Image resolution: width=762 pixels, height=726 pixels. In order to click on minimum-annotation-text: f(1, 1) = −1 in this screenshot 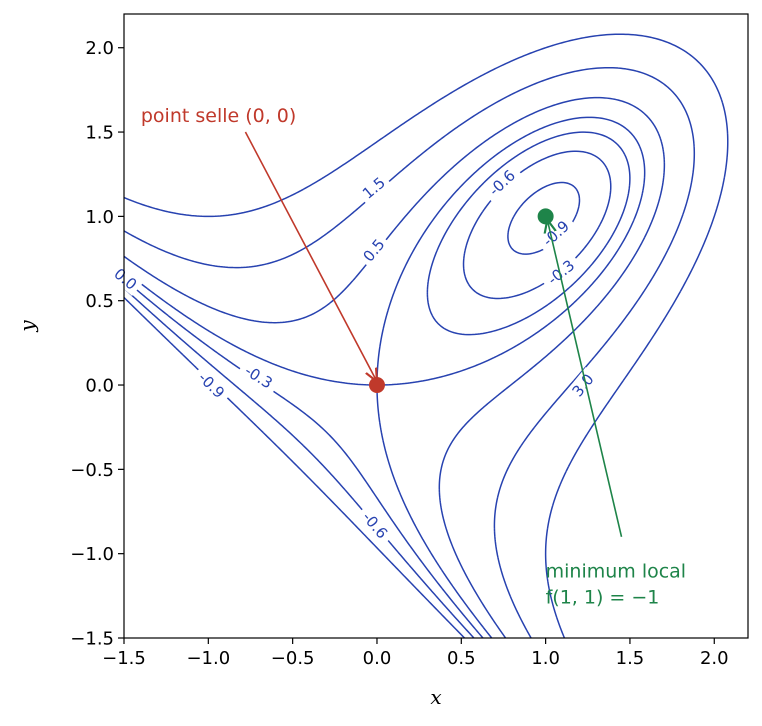, I will do `click(603, 598)`.